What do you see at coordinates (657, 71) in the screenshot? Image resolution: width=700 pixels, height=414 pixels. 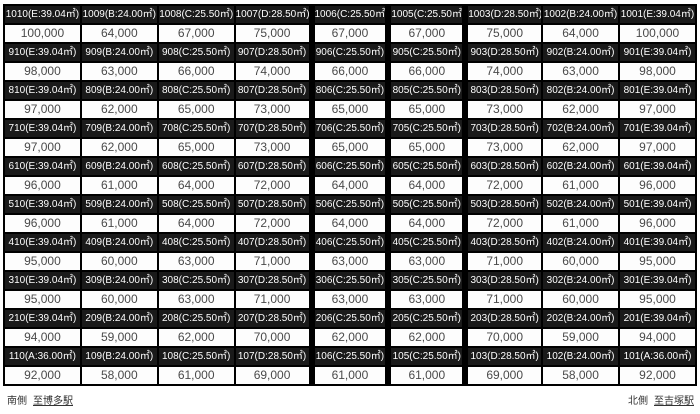 I see `unit-price-cell: 98,000` at bounding box center [657, 71].